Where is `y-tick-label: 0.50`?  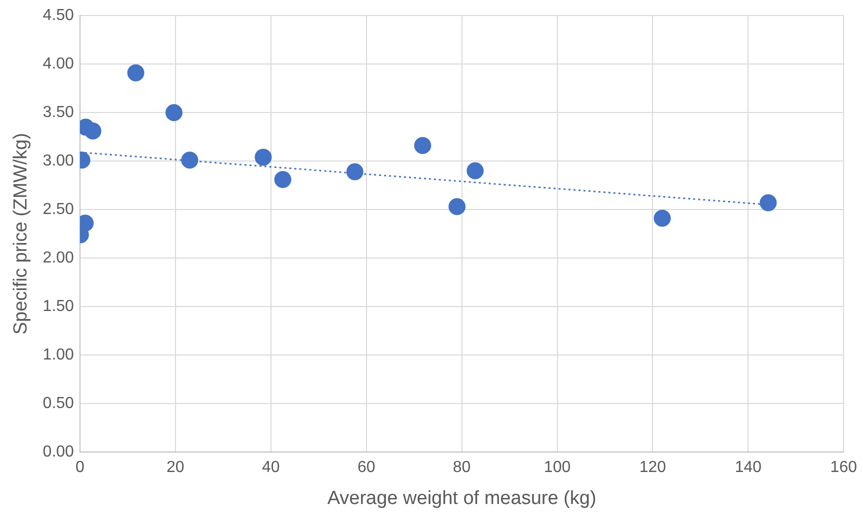
y-tick-label: 0.50 is located at coordinates (58, 403).